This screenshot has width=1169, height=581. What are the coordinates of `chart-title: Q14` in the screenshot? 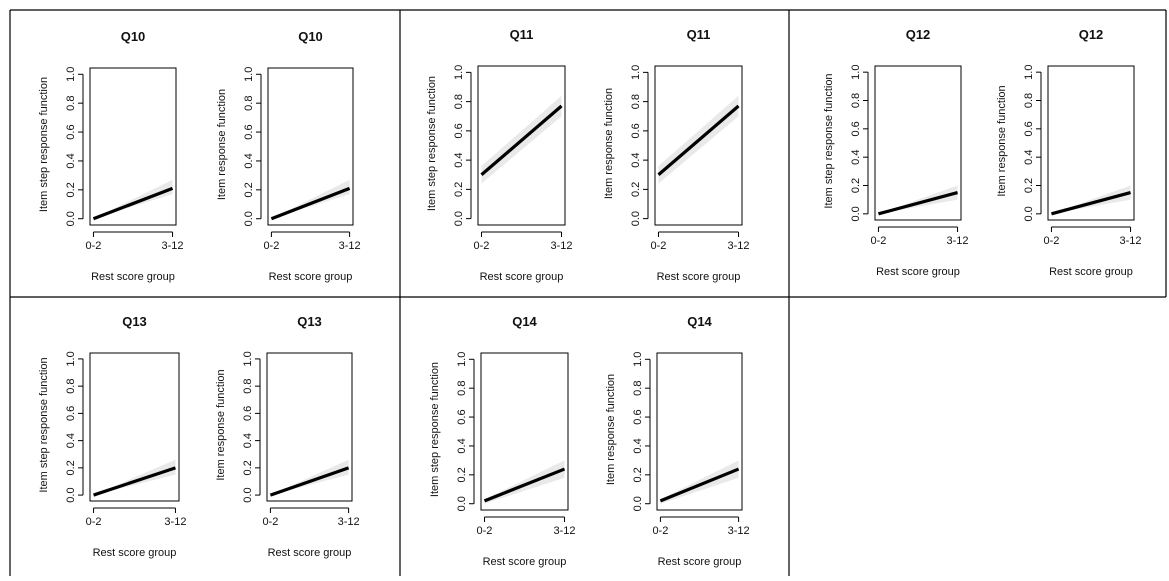 It's located at (699, 321).